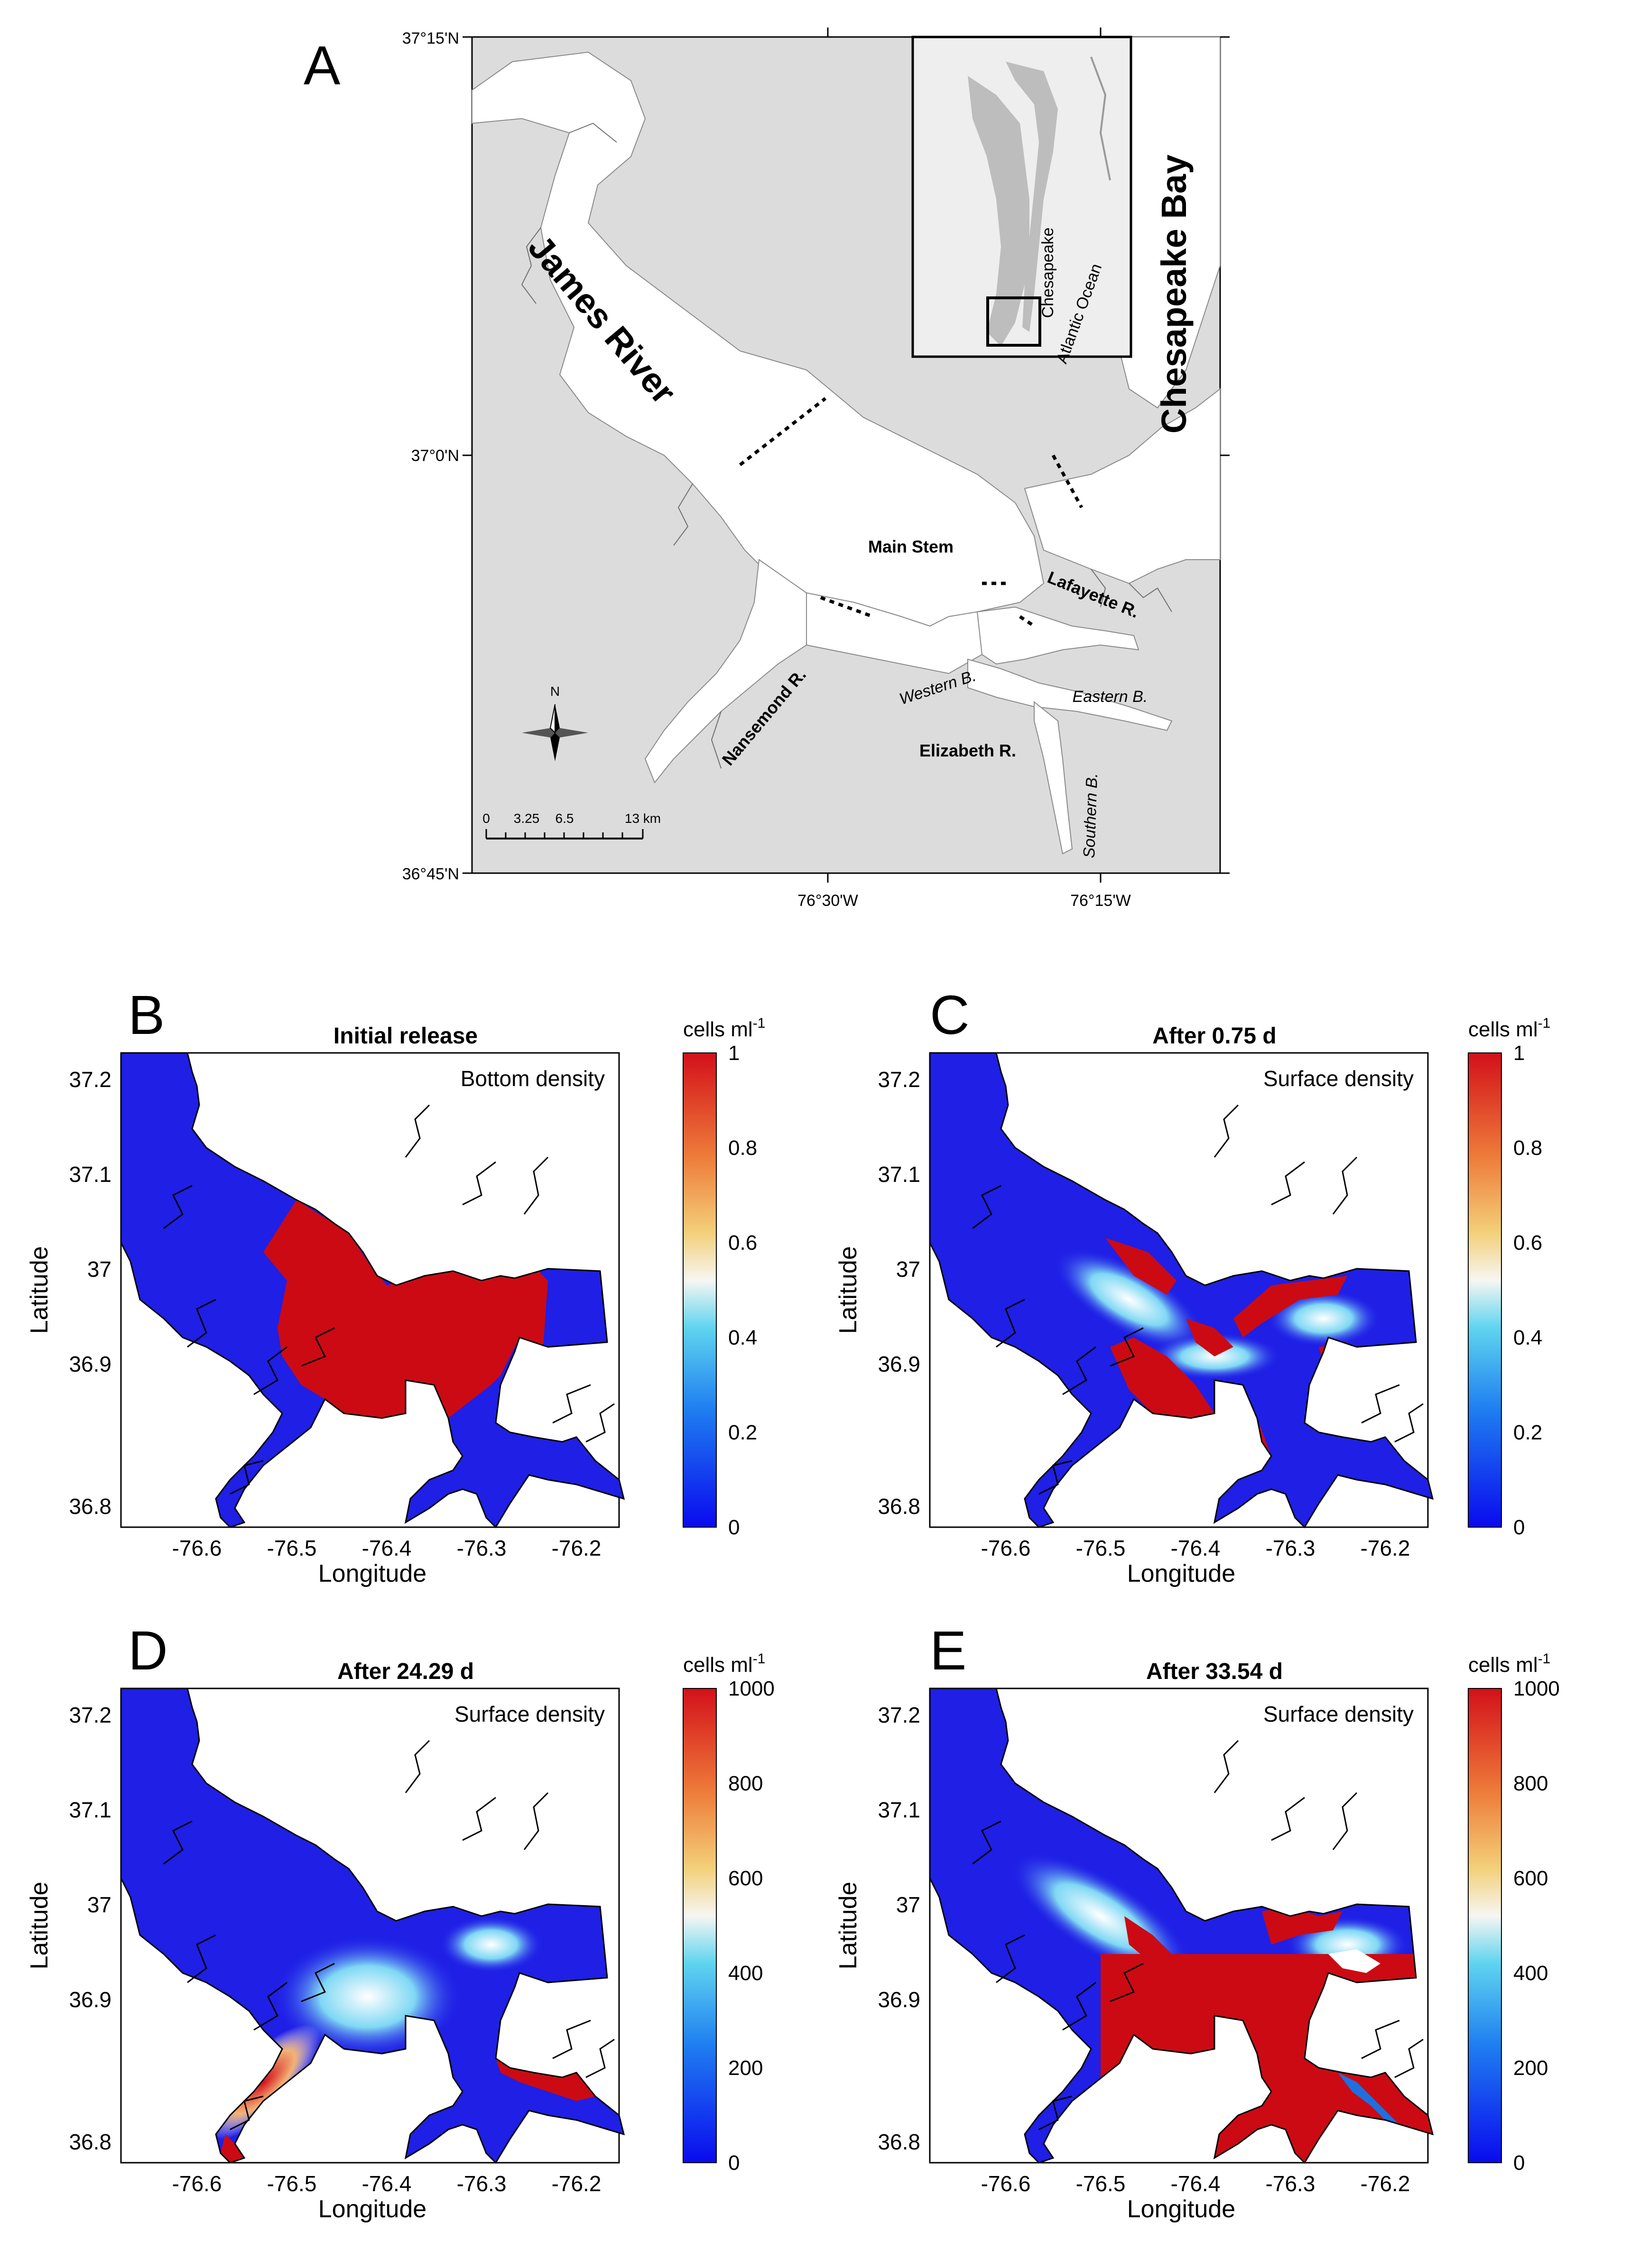 The height and width of the screenshot is (2268, 1630). Describe the element at coordinates (39, 1290) in the screenshot. I see `ylabel-b: Latitude` at that location.